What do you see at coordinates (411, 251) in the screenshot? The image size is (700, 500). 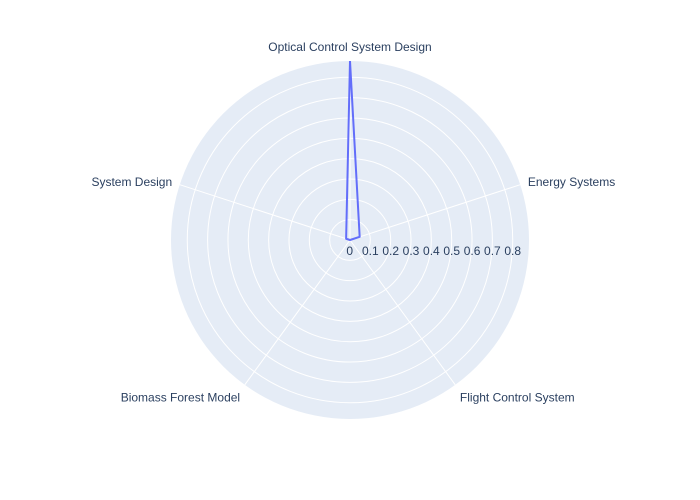 I see `radial-tick-label: 0.3` at bounding box center [411, 251].